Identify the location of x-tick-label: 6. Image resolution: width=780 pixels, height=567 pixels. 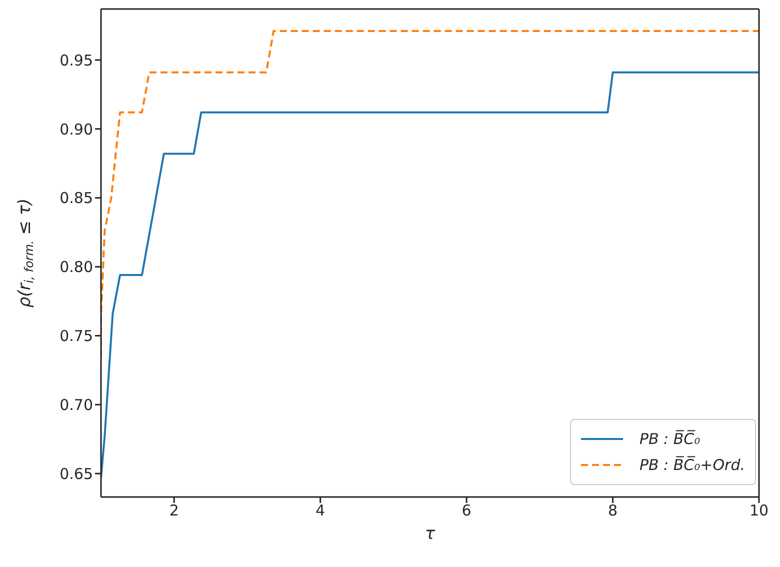
(467, 511).